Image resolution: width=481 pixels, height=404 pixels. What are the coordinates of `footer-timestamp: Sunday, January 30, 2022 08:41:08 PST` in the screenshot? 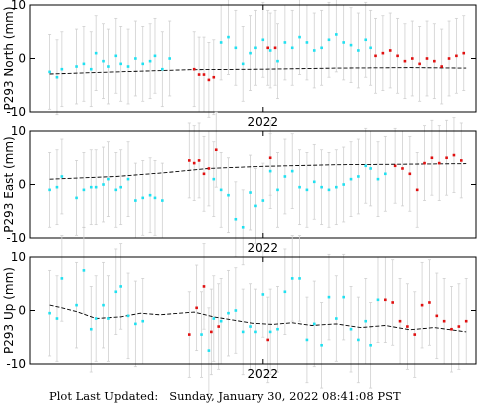 It's located at (285, 396).